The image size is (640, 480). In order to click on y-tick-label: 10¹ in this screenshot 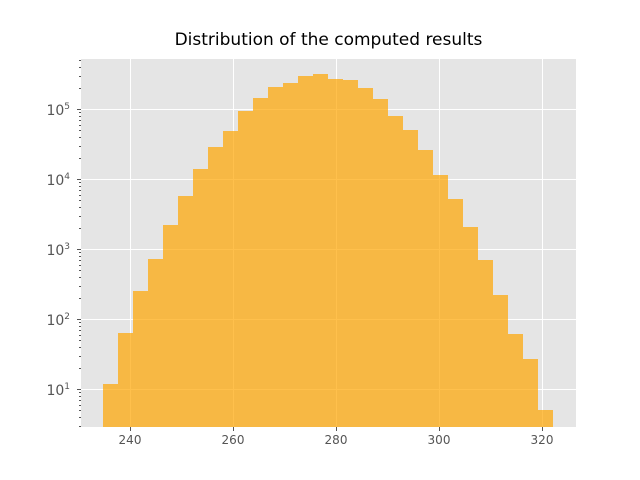, I will do `click(58, 390)`.